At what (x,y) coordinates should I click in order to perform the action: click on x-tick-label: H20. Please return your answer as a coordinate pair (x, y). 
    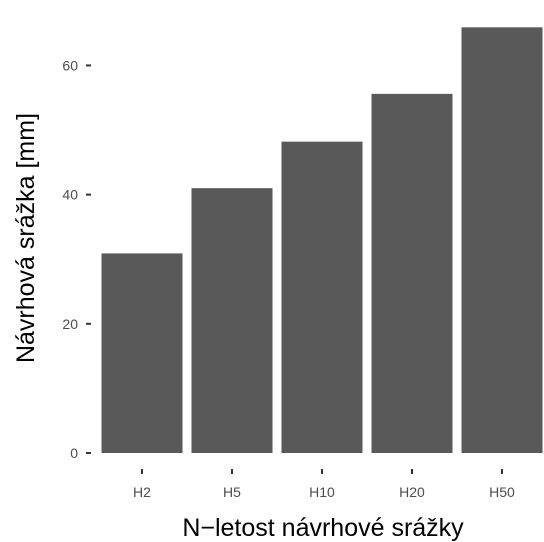
    Looking at the image, I should click on (412, 492).